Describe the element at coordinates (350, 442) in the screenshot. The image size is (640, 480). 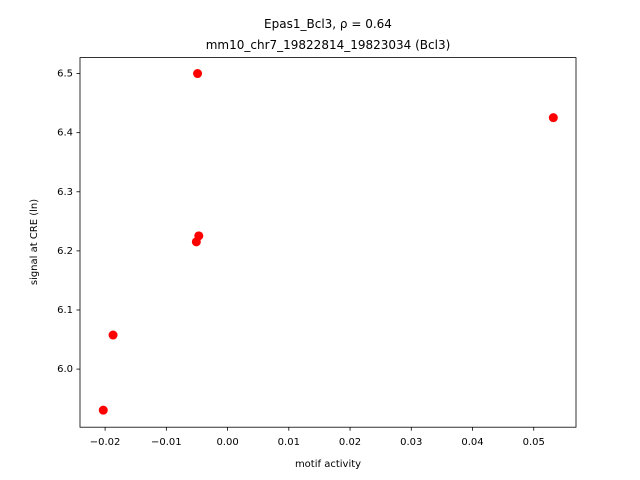
I see `x-tick-label: 0.02` at that location.